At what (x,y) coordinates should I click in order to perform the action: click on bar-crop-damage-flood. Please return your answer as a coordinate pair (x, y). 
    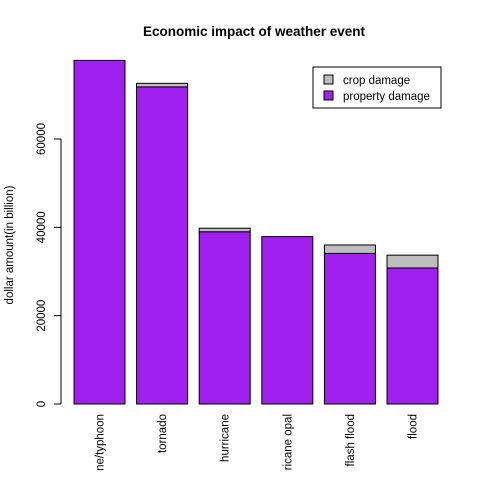
    Looking at the image, I should click on (412, 261).